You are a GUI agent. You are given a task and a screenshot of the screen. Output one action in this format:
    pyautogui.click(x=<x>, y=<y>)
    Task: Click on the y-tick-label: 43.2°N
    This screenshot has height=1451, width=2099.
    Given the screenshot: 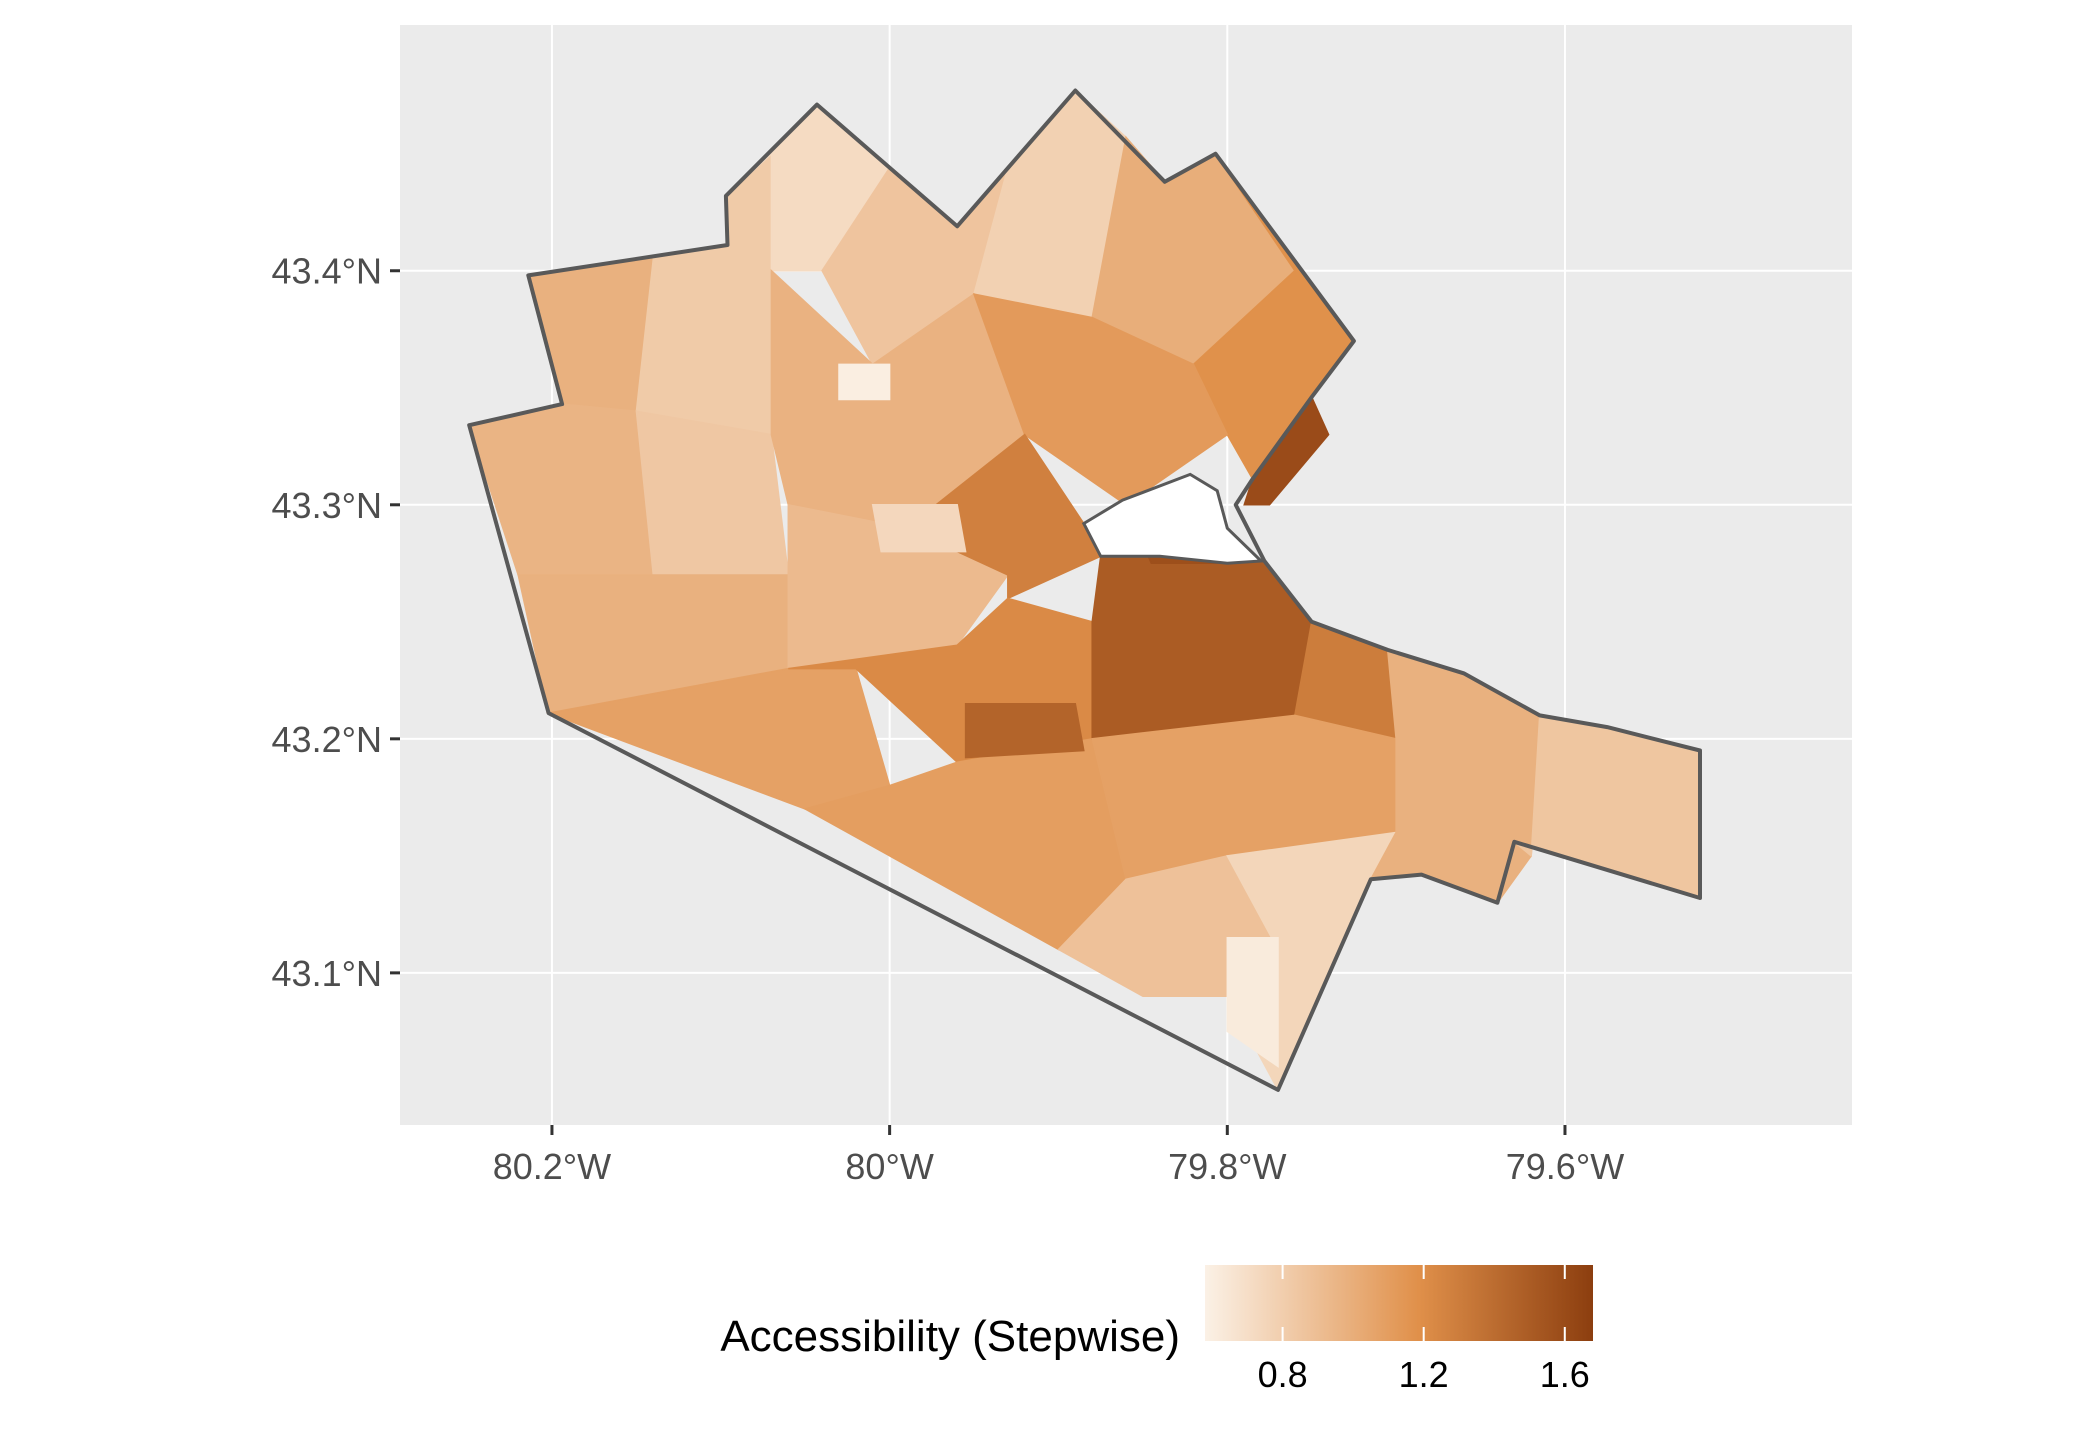 What is the action you would take?
    pyautogui.click(x=327, y=739)
    